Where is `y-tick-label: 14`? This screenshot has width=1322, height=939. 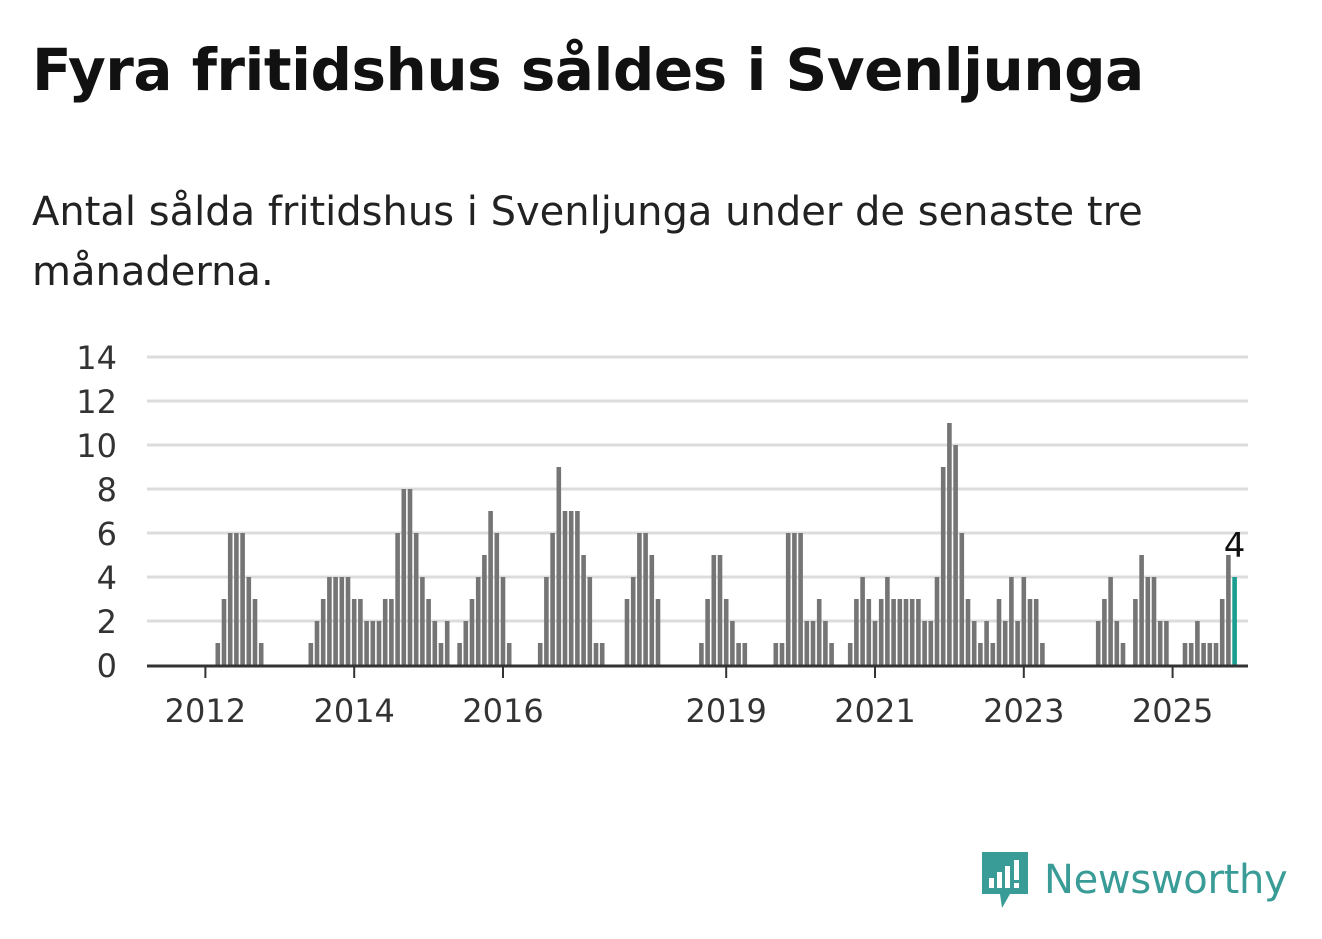
y-tick-label: 14 is located at coordinates (96, 358).